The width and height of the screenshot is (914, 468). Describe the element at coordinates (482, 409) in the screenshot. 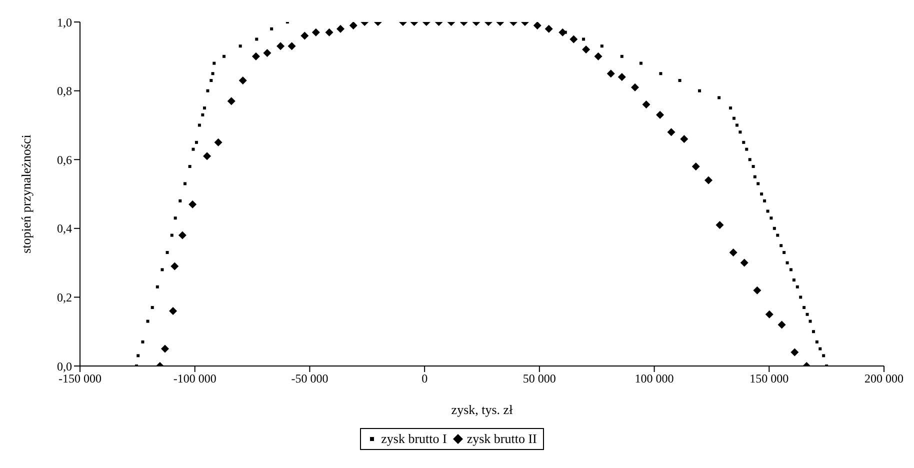

I see `x-axis-title: zysk, tys. zł` at that location.